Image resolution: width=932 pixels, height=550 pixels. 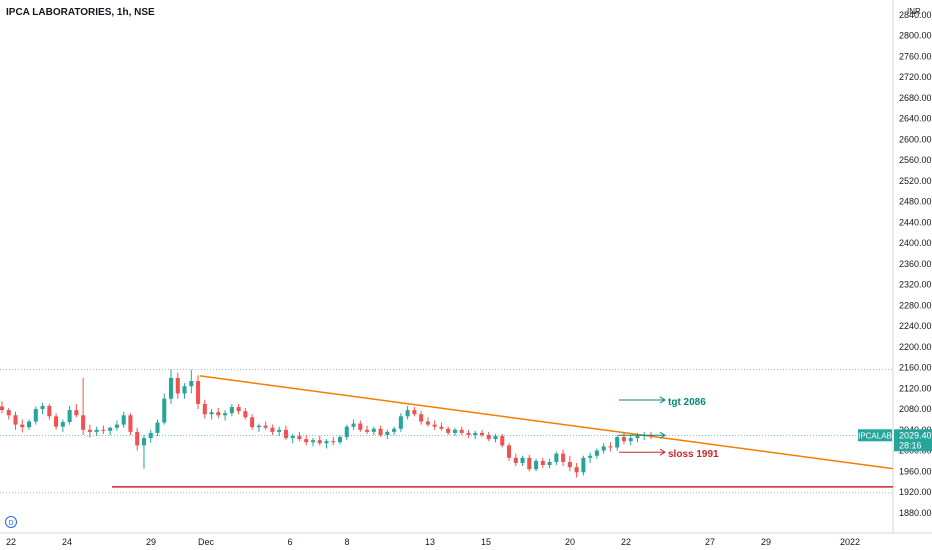 What do you see at coordinates (662, 452) in the screenshot?
I see `stoploss-arrowhead` at bounding box center [662, 452].